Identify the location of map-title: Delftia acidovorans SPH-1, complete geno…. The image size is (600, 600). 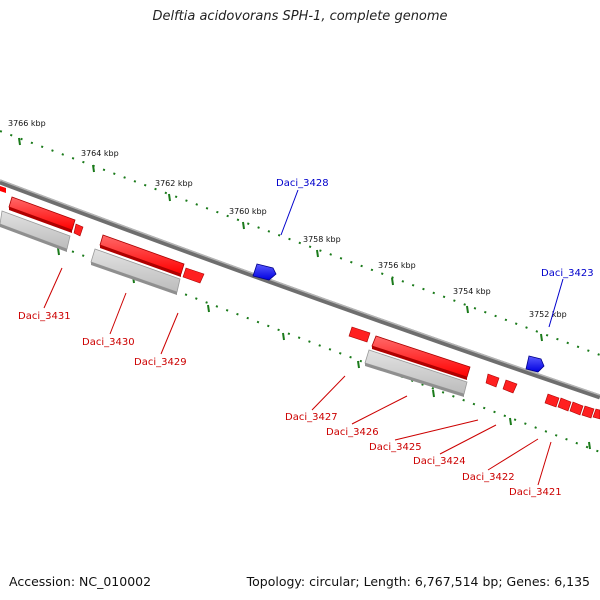
(300, 16).